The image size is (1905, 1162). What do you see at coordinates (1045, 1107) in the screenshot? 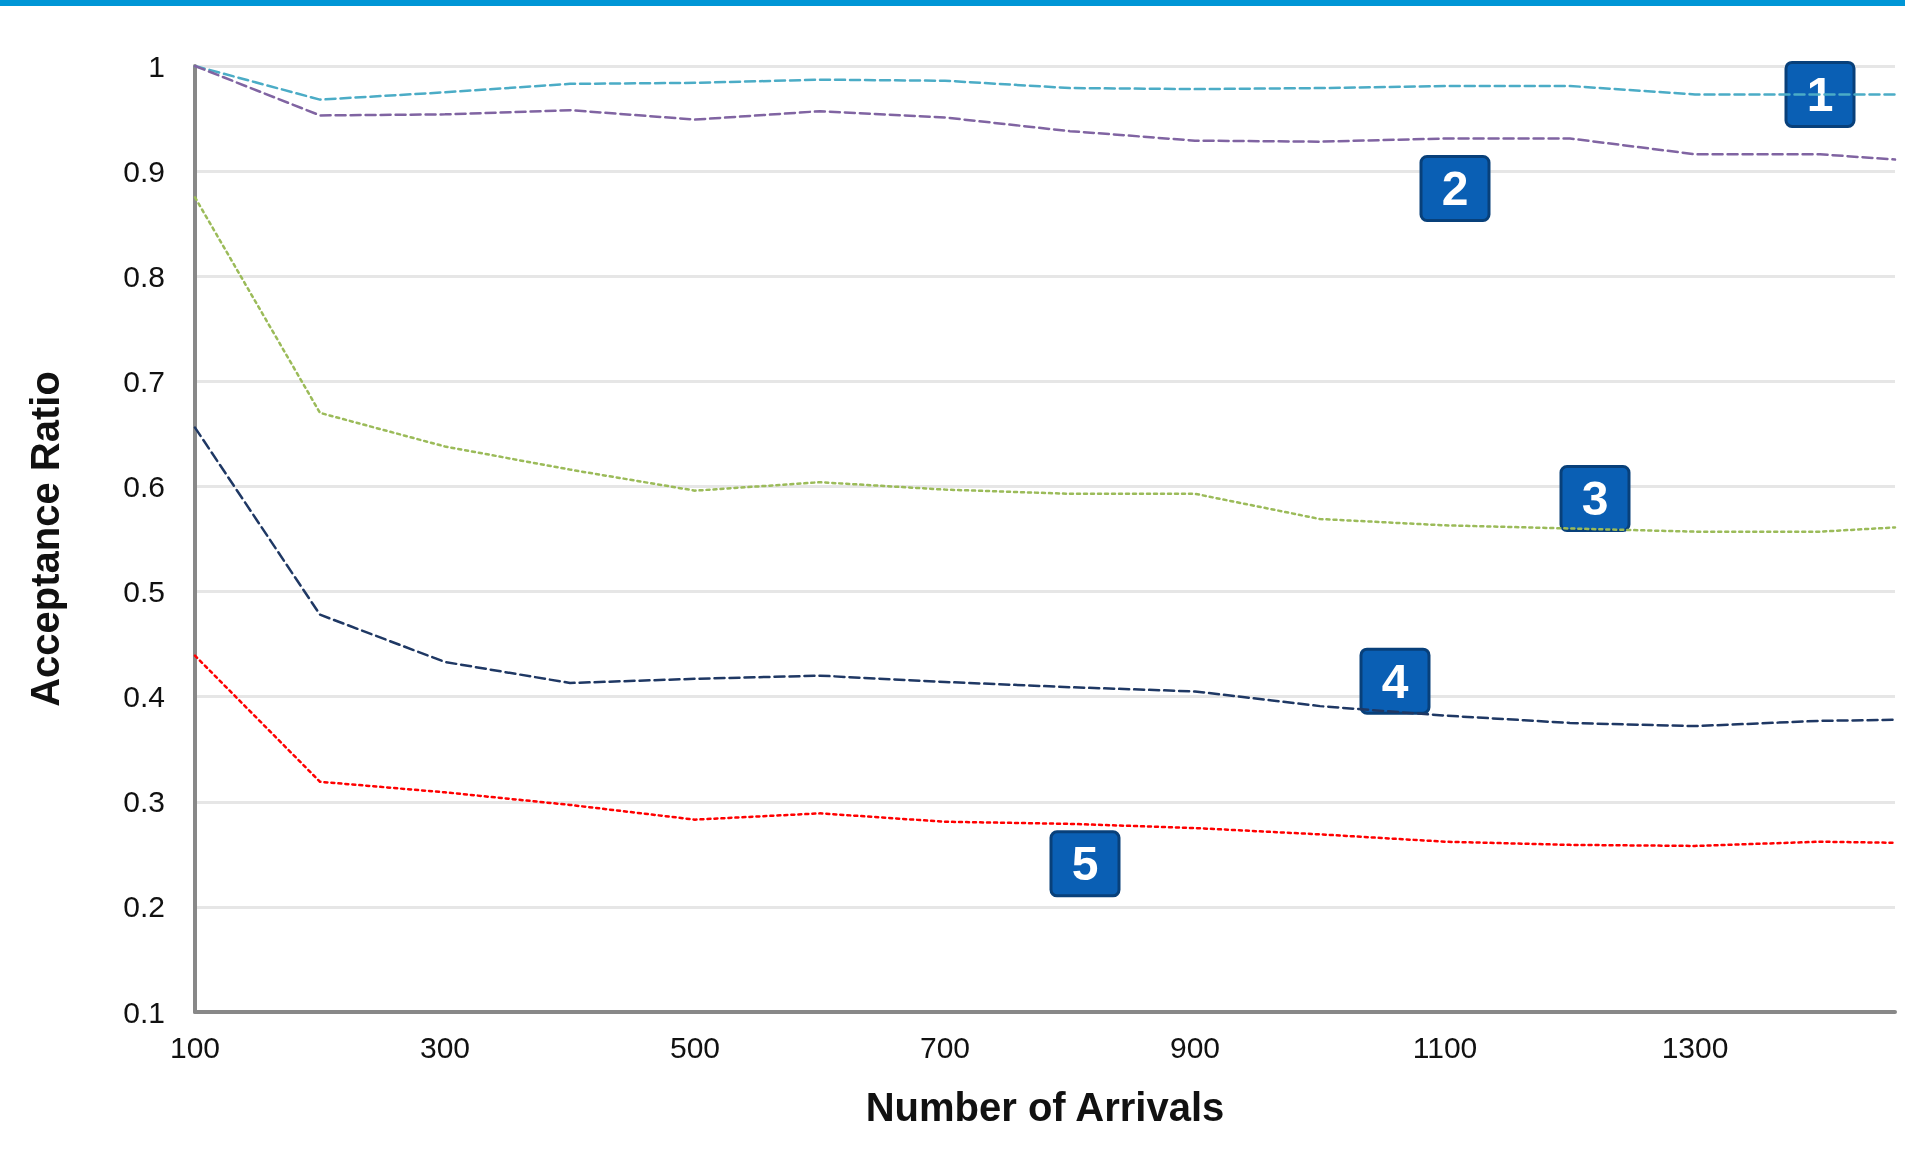
I see `x-axis-title: Number of Arrivals` at bounding box center [1045, 1107].